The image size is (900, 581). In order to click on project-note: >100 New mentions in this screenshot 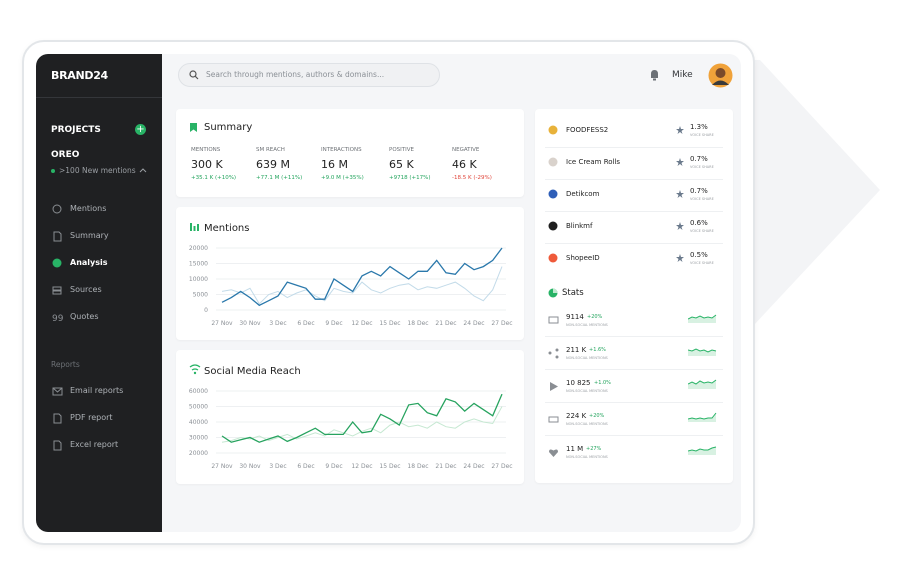, I will do `click(97, 170)`.